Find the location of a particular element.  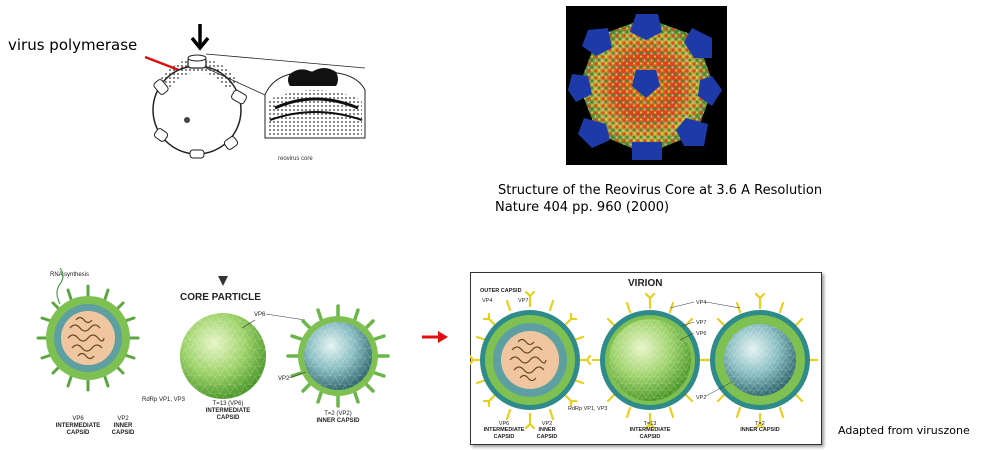

core-particle-title: CORE PARTICLE is located at coordinates (220, 297).